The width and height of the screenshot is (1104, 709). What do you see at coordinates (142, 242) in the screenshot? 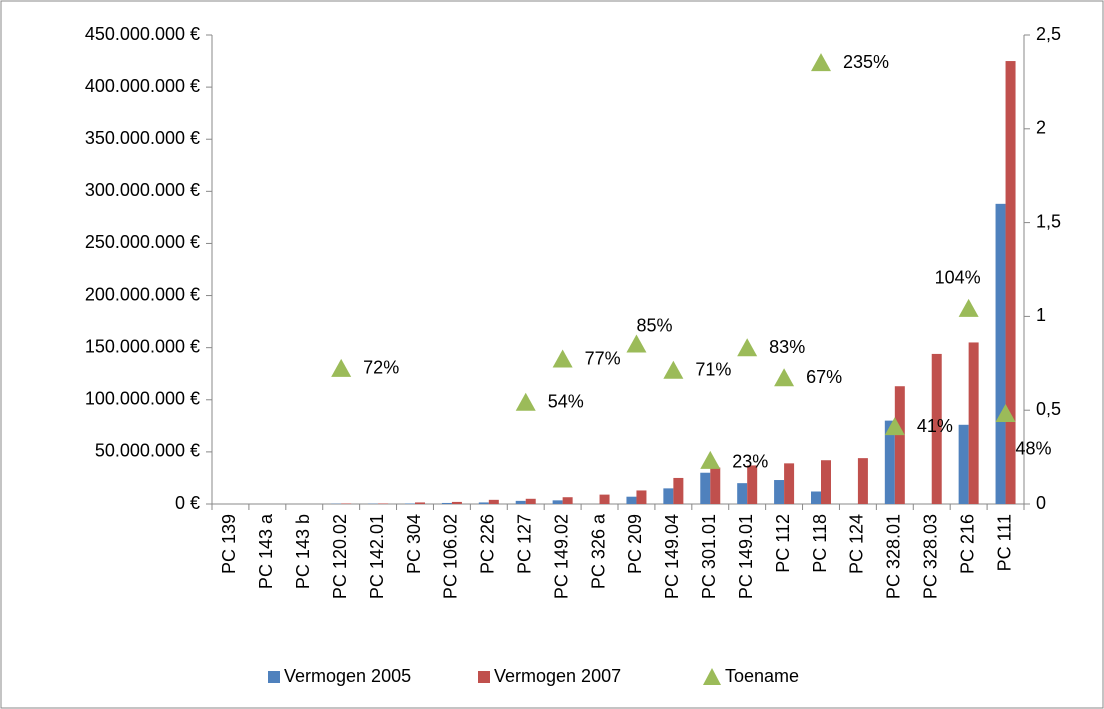
I see `y-tick-label: 250.000.000 €` at bounding box center [142, 242].